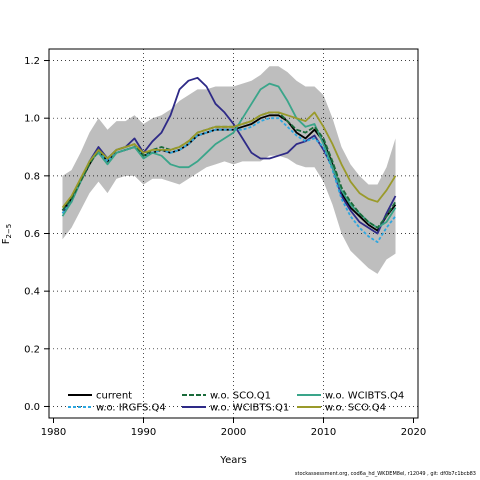 The image size is (480, 480). I want to click on x-tick-label: 1980, so click(53, 432).